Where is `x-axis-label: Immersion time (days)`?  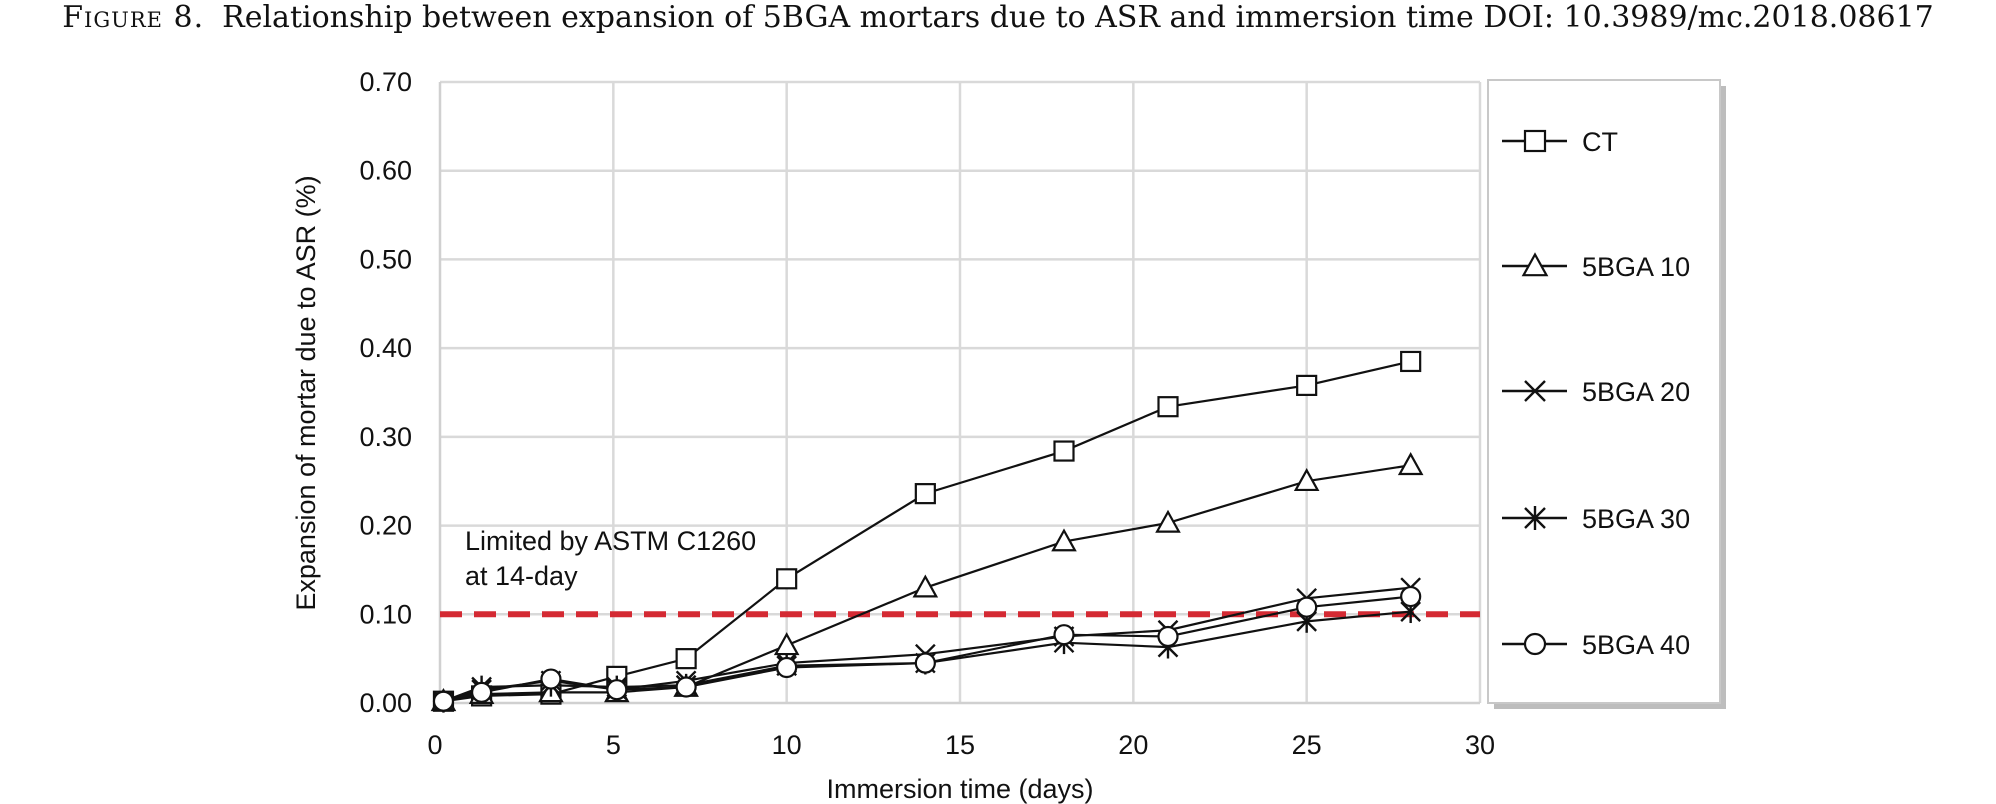 x-axis-label: Immersion time (days) is located at coordinates (959, 789).